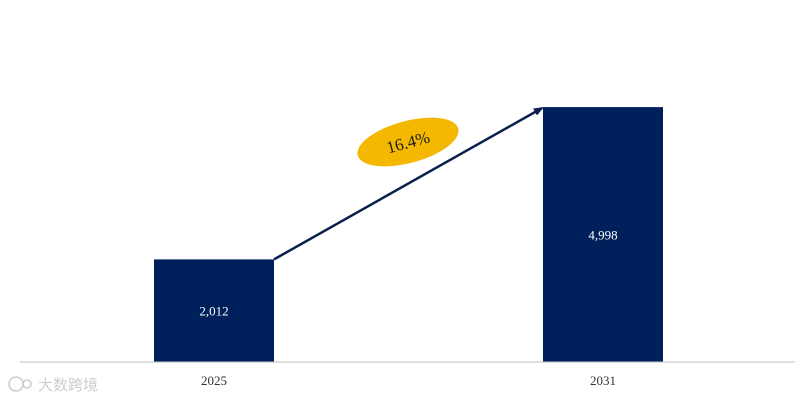 This screenshot has height=402, width=811. What do you see at coordinates (68, 385) in the screenshot?
I see `watermark-text: 大数跨境` at bounding box center [68, 385].